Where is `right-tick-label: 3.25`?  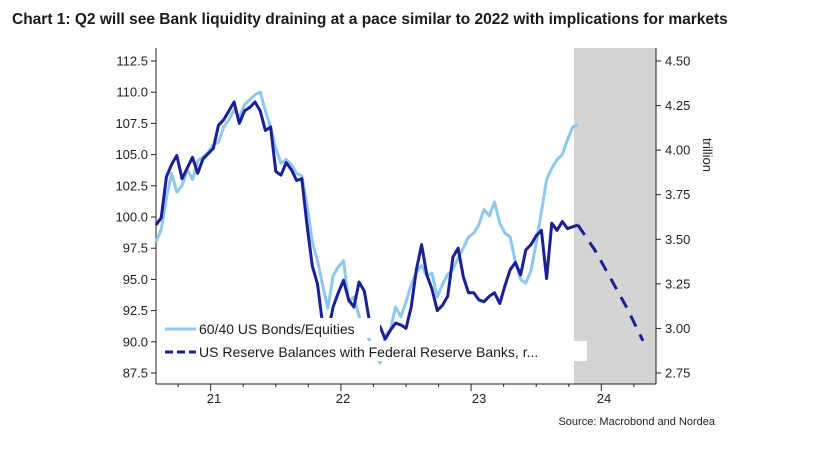
right-tick-label: 3.25 is located at coordinates (677, 283).